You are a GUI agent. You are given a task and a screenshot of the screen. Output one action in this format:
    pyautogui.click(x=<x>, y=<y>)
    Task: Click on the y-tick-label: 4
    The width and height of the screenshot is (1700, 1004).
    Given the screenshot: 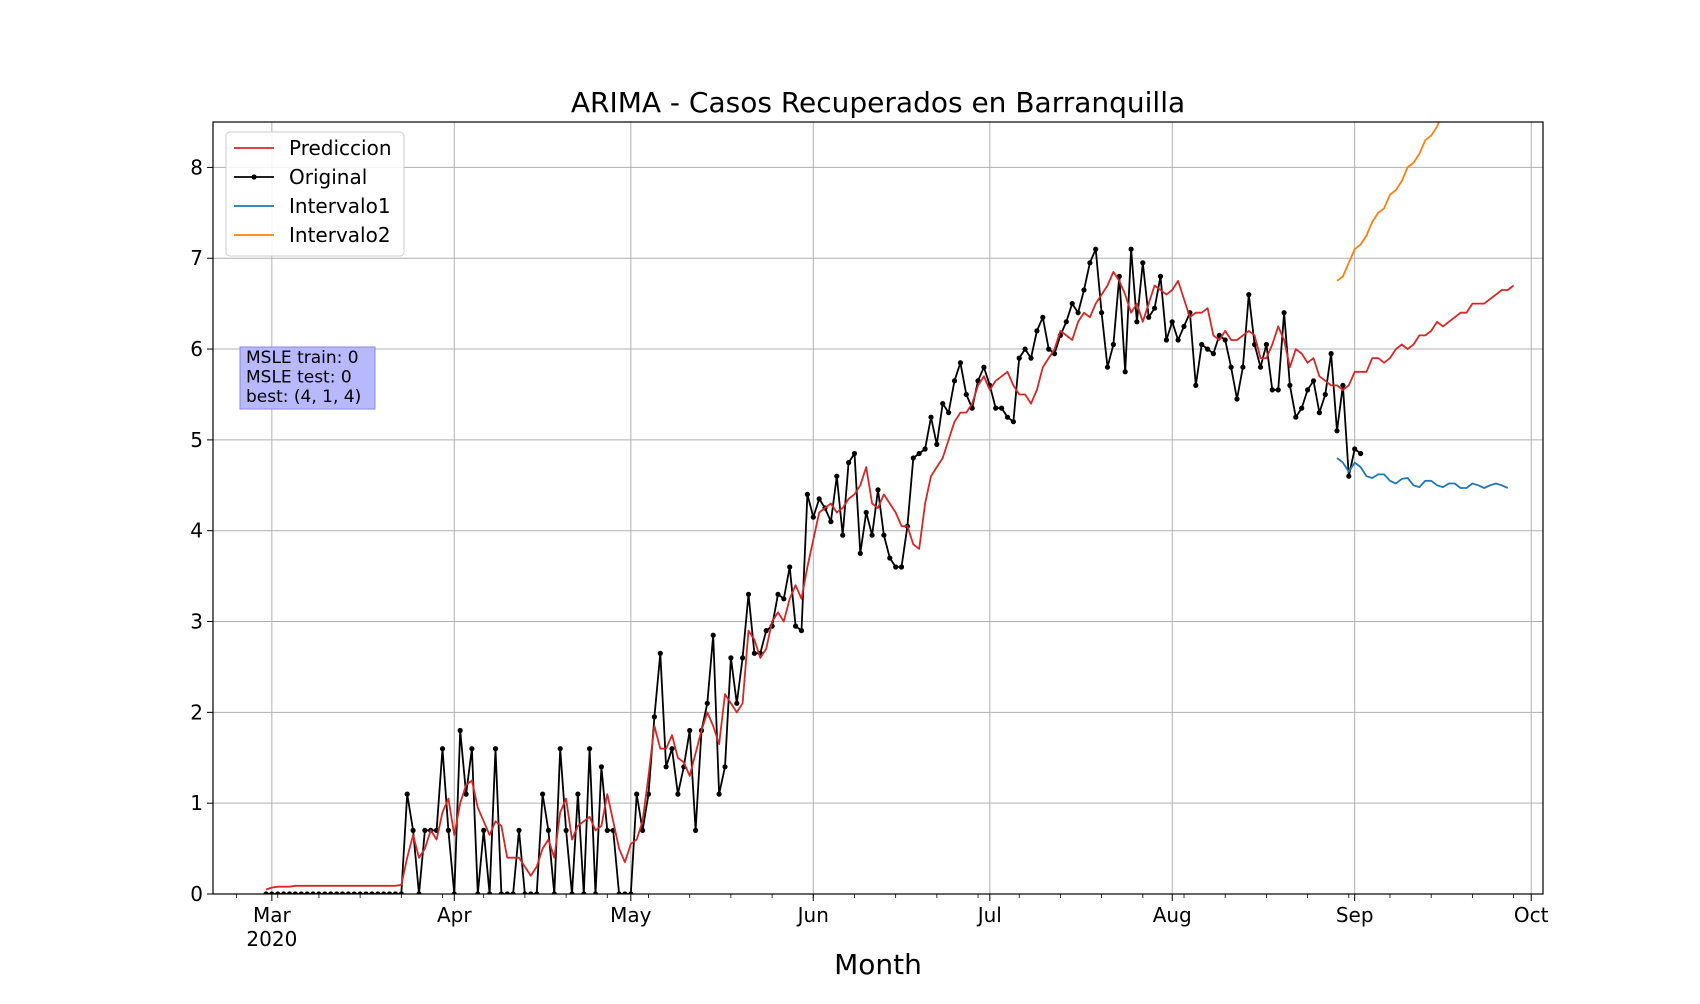 What is the action you would take?
    pyautogui.click(x=196, y=531)
    